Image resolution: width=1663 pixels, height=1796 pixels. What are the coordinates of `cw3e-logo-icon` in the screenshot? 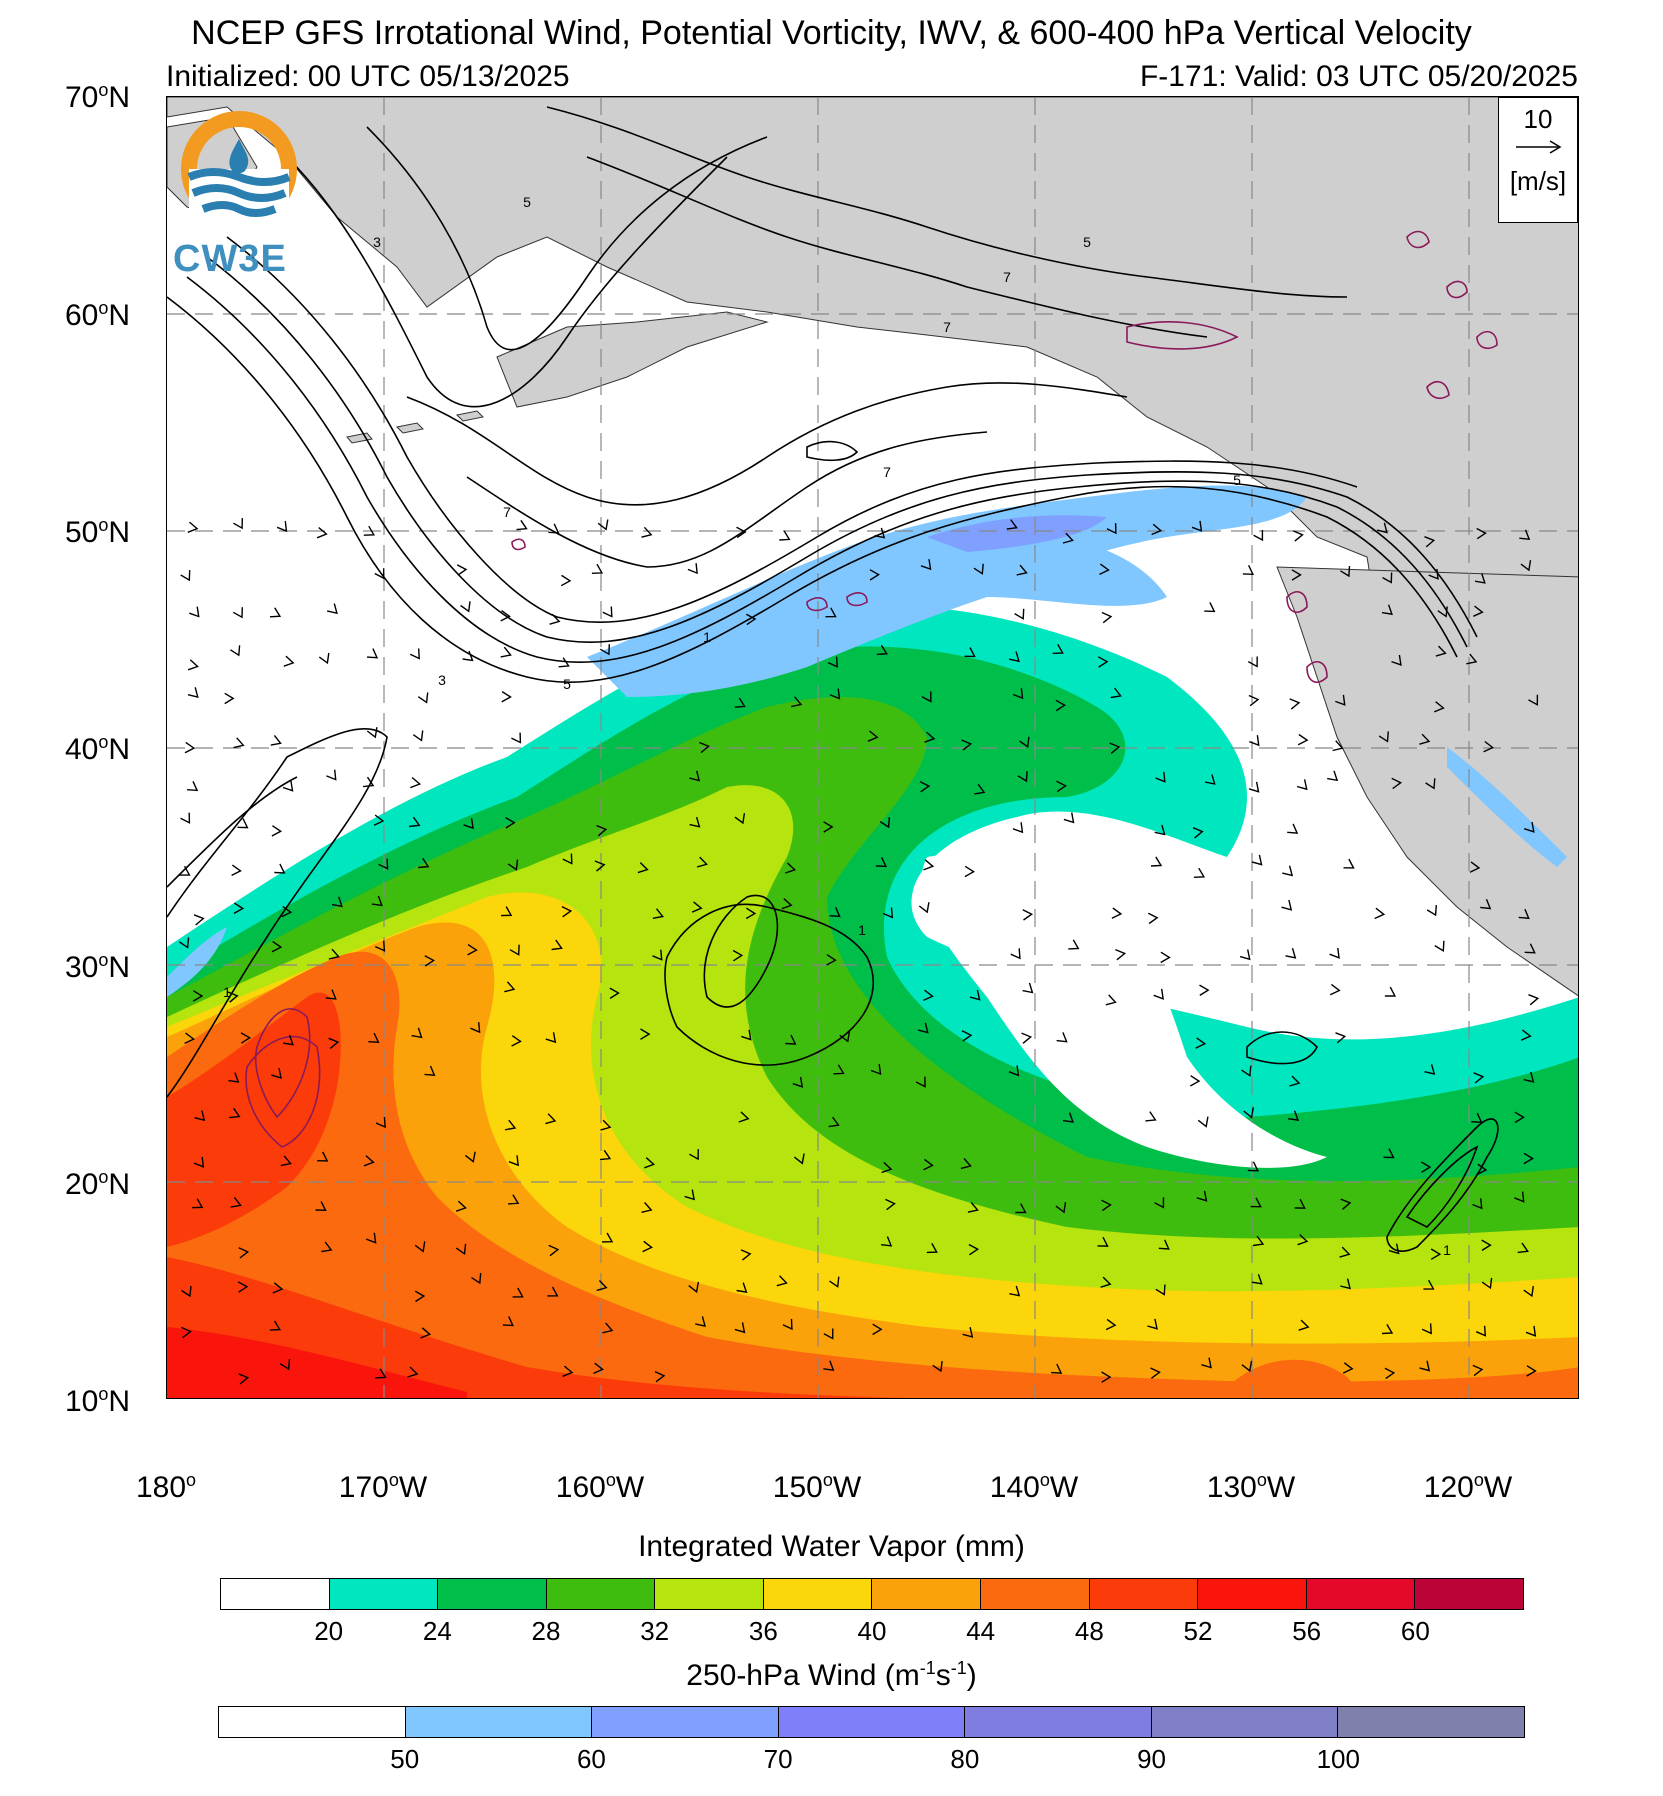 It's located at (239, 170).